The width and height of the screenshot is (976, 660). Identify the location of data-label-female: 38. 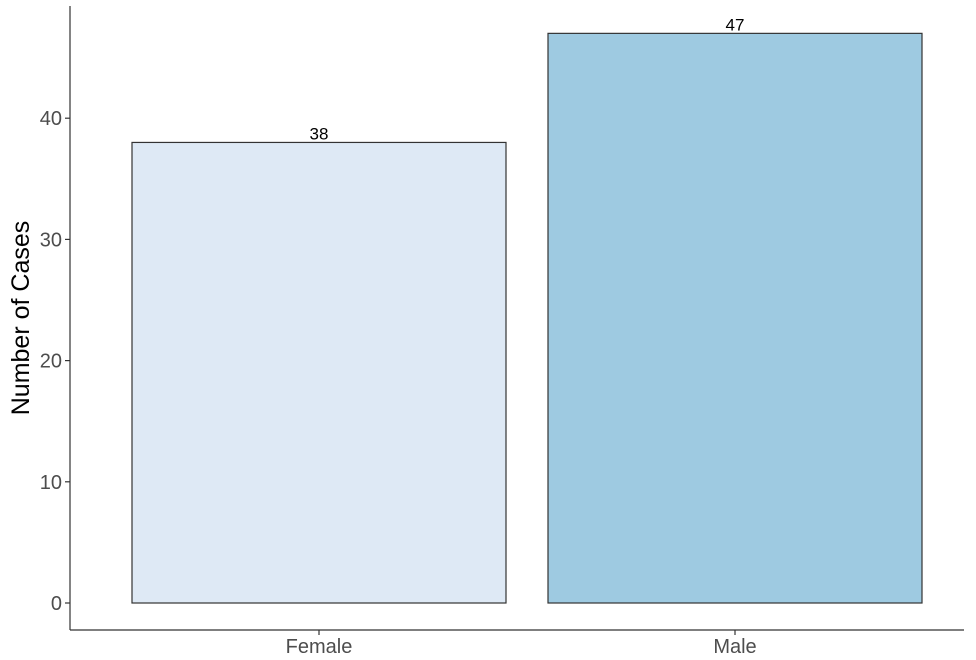
(319, 133).